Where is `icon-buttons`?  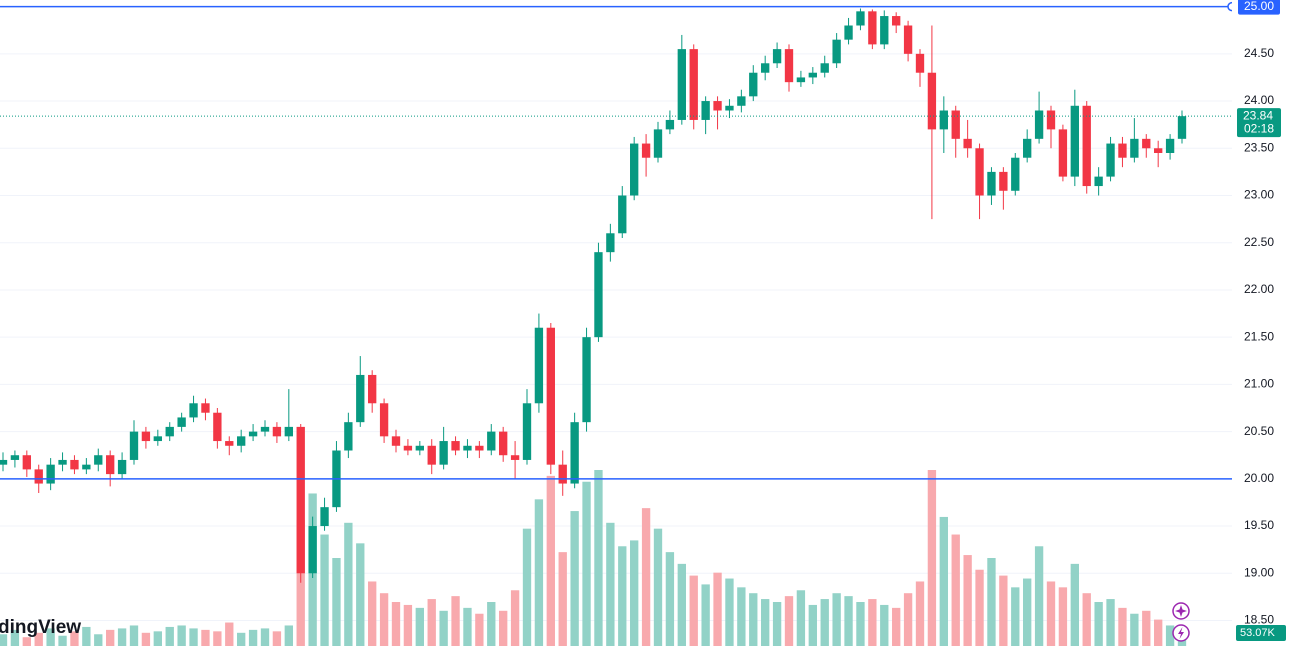
icon-buttons is located at coordinates (1181, 622).